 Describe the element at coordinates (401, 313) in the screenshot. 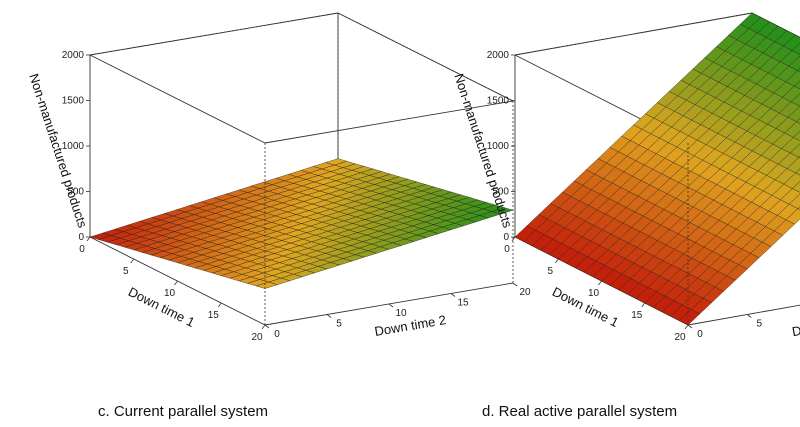

I see `y-tick-label: 10` at that location.